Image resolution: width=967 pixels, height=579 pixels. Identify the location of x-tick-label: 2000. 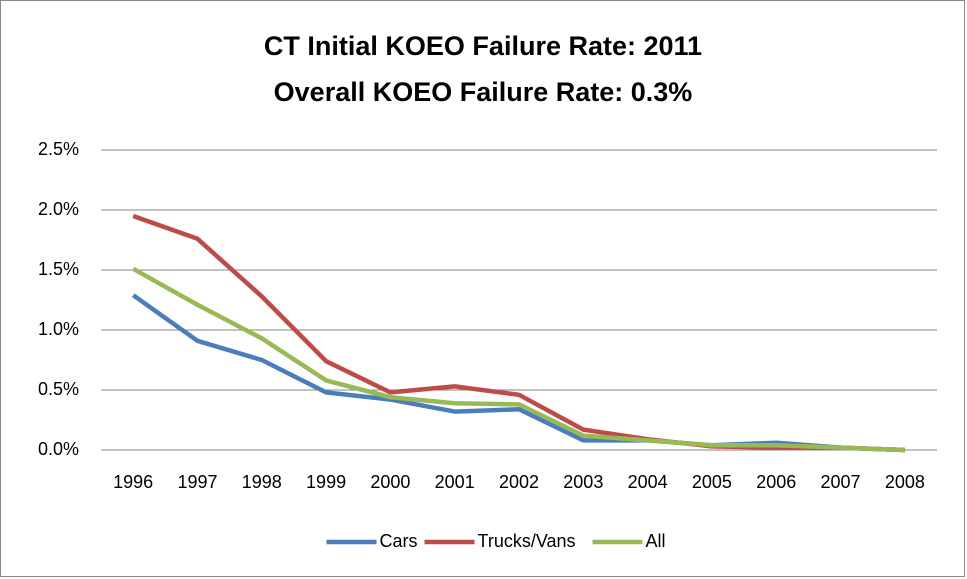
(390, 482).